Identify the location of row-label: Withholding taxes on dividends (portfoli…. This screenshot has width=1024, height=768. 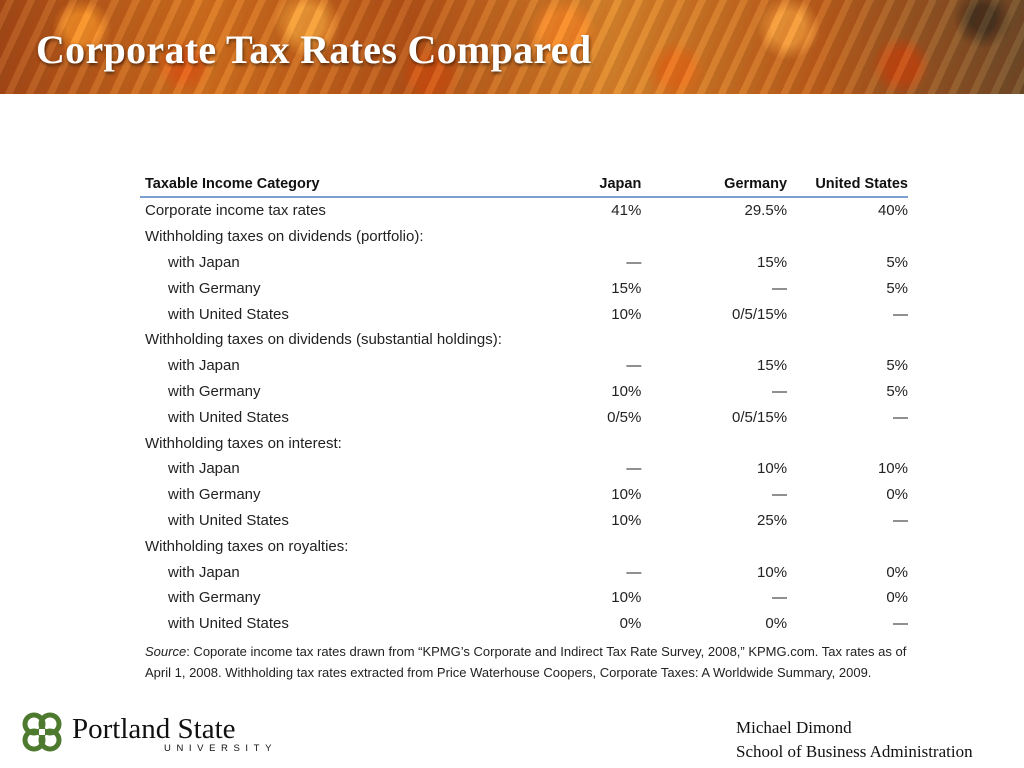
(284, 237).